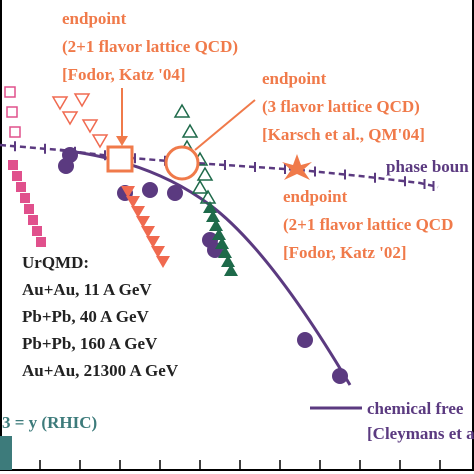 This screenshot has height=474, width=474. I want to click on annotation: (2+1 flavor lattice QCD), so click(150, 46).